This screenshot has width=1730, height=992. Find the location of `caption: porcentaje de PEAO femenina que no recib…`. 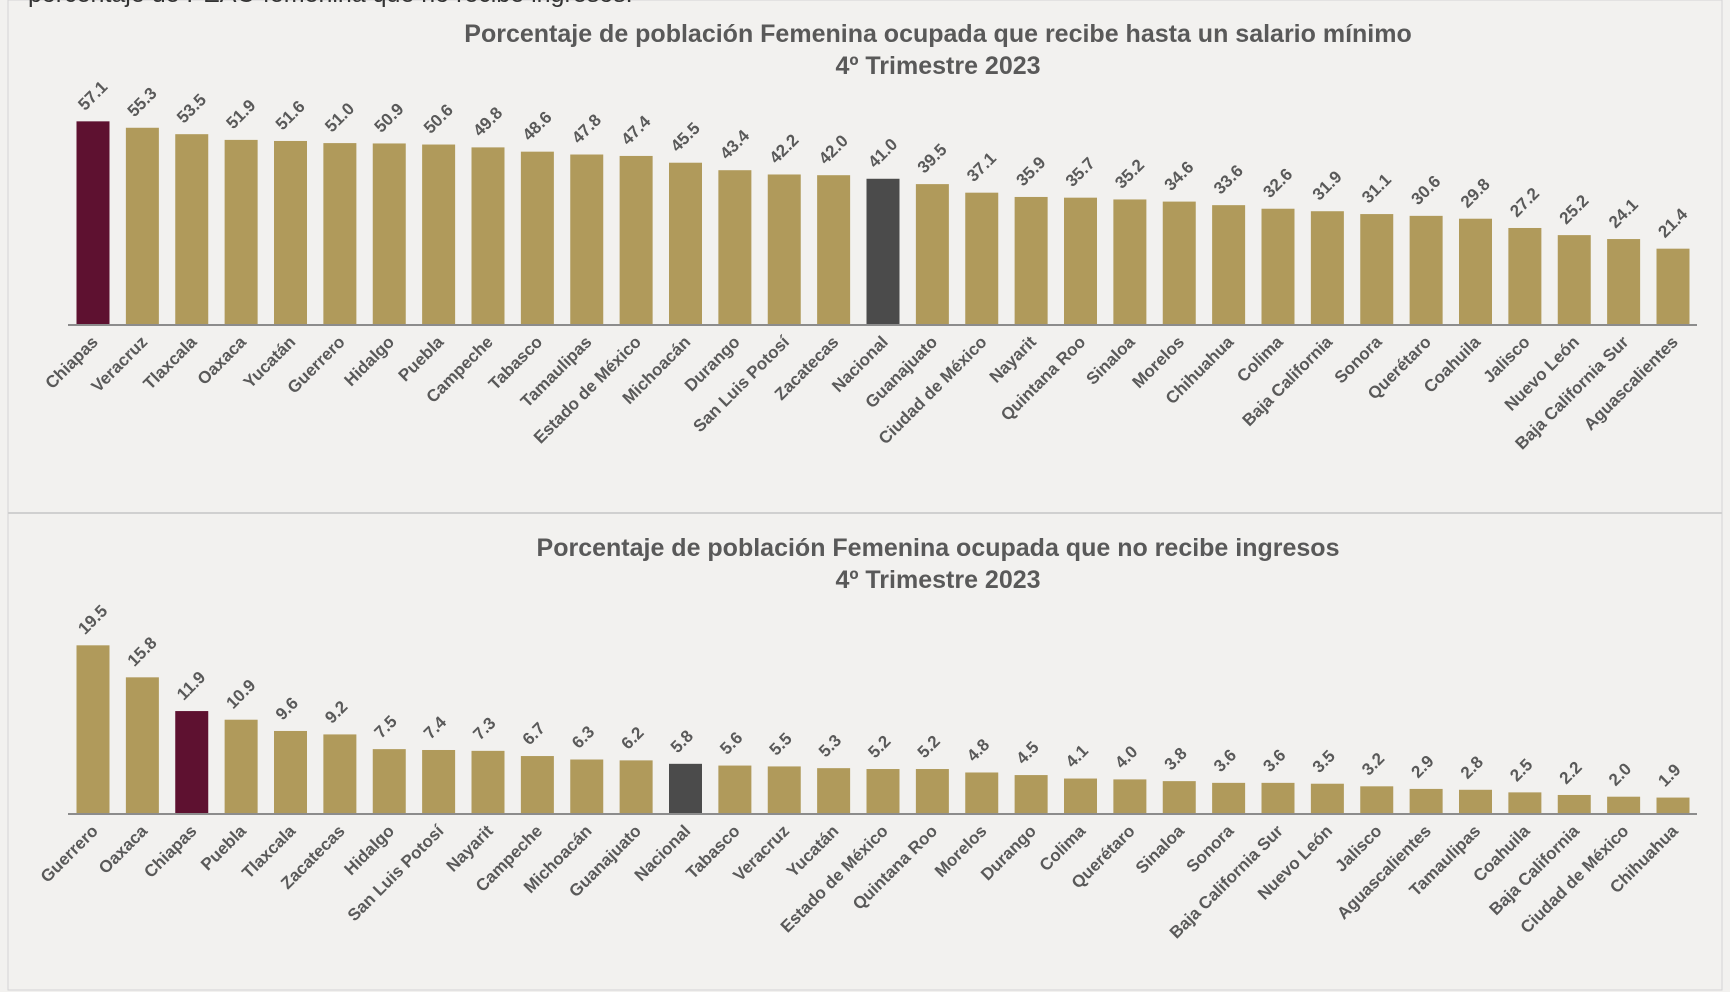

caption: porcentaje de PEAO femenina que no recib… is located at coordinates (330, 4).